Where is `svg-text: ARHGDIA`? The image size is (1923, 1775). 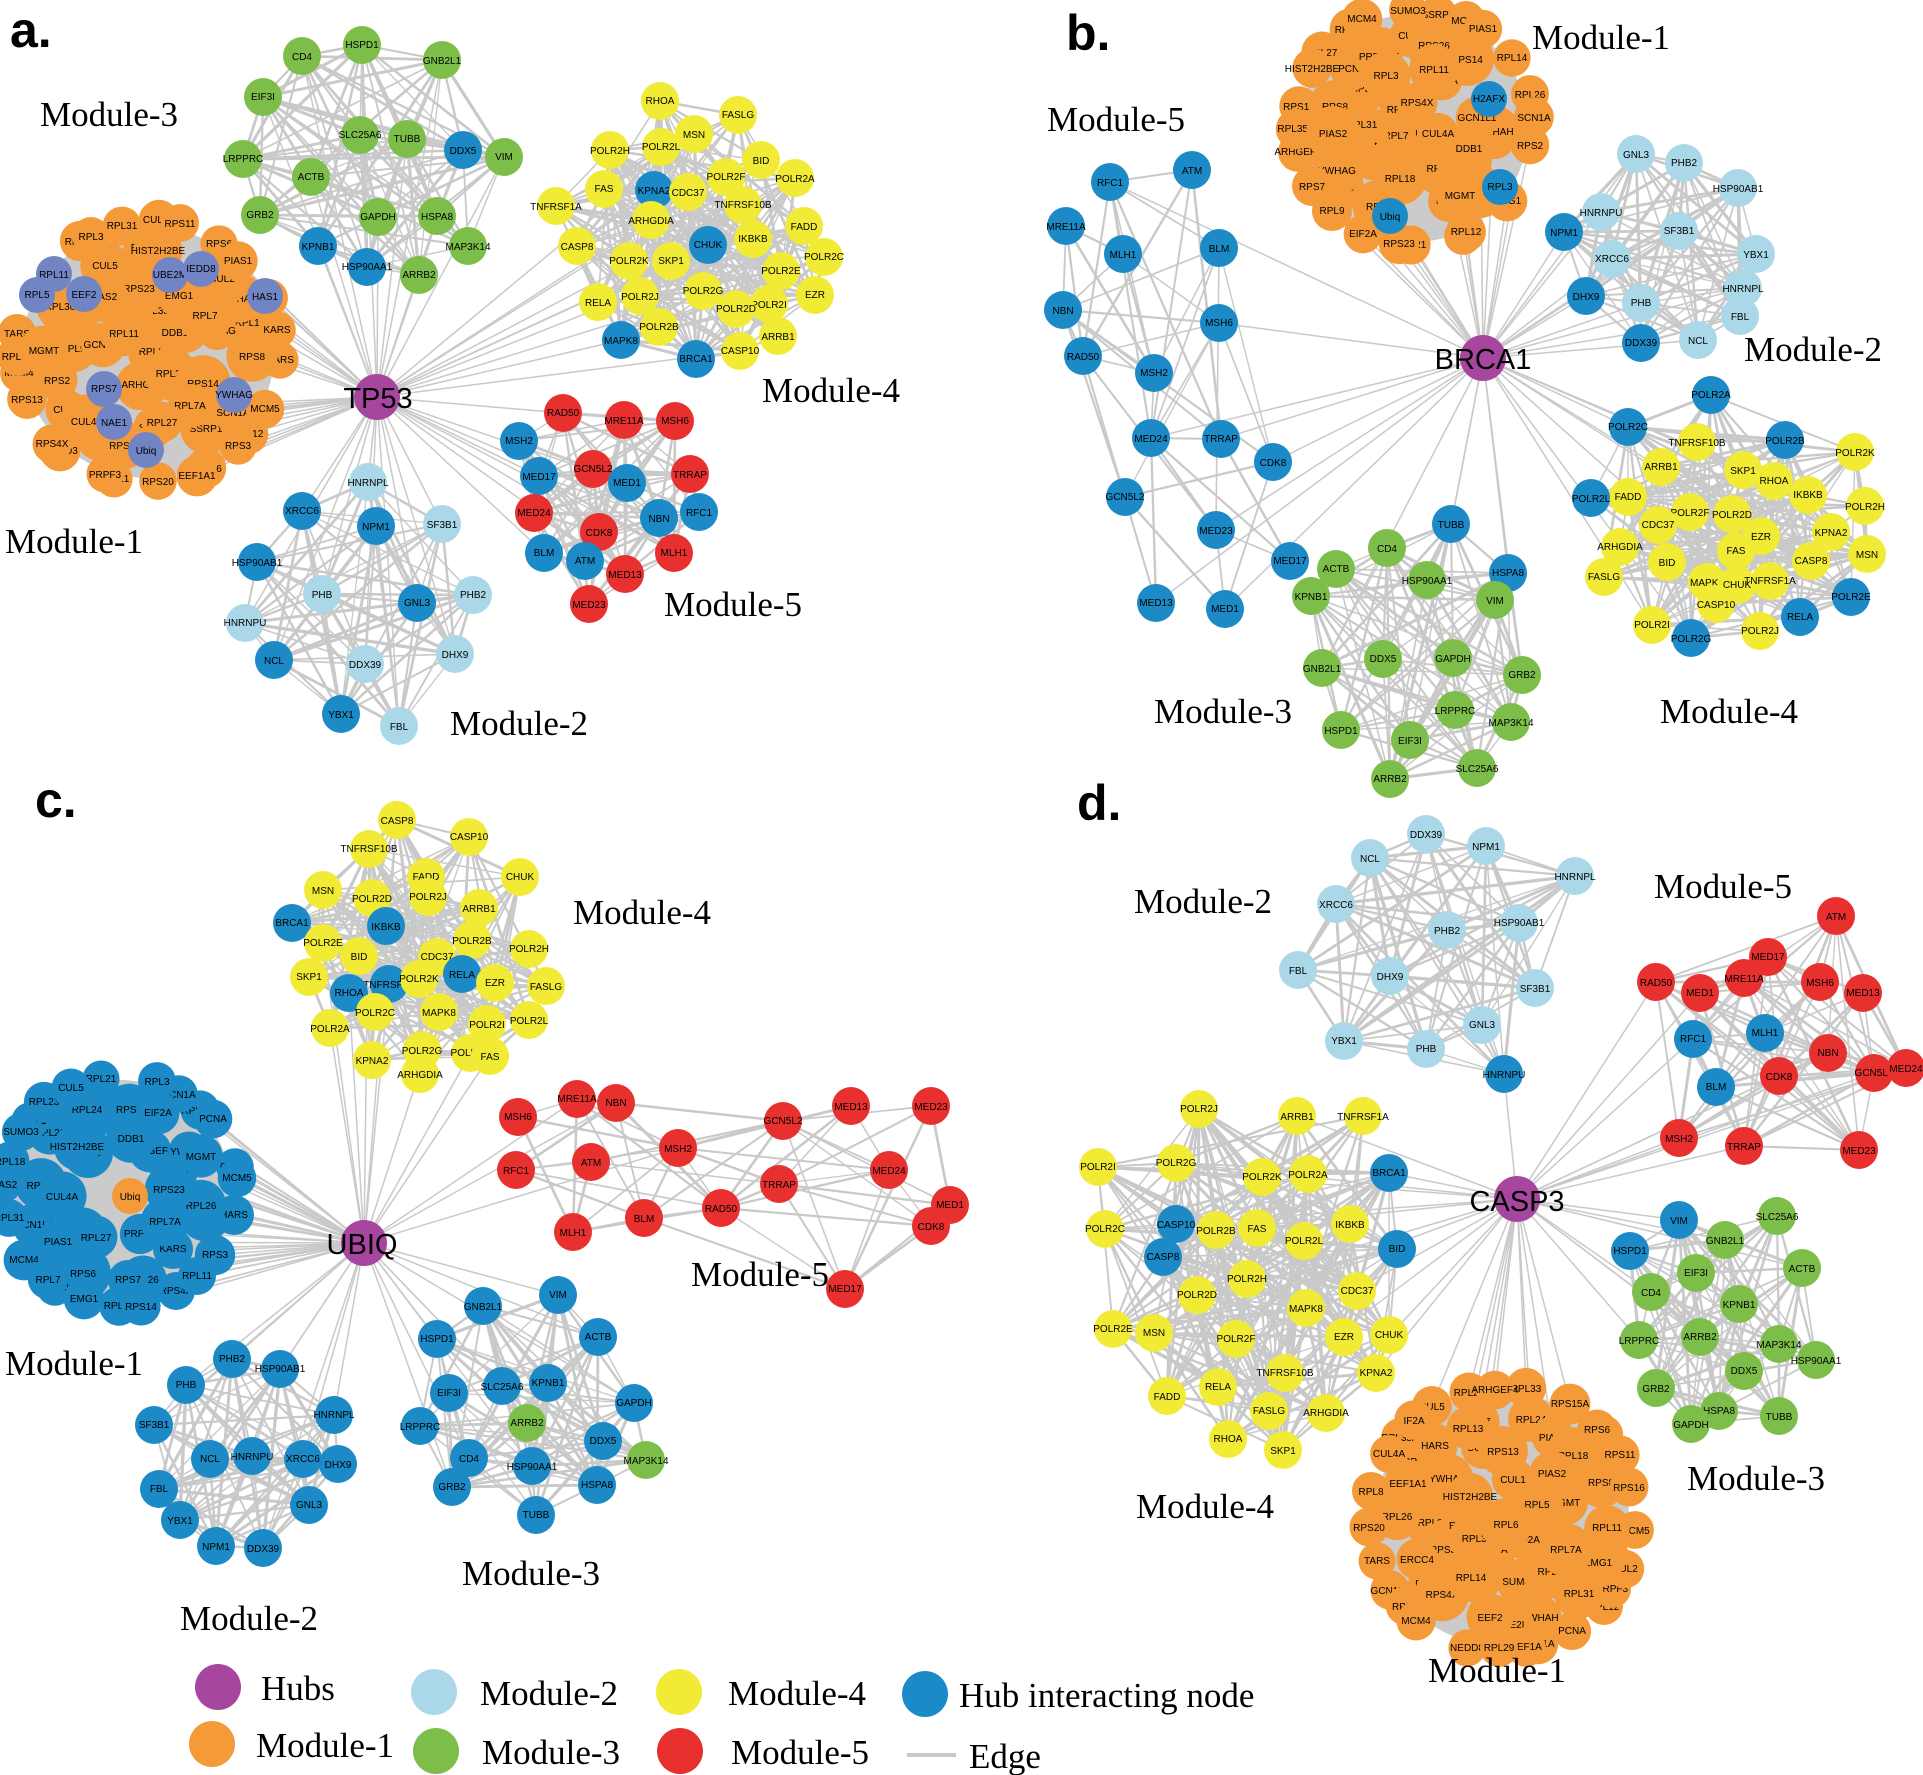
svg-text: ARHGDIA is located at coordinates (1620, 547).